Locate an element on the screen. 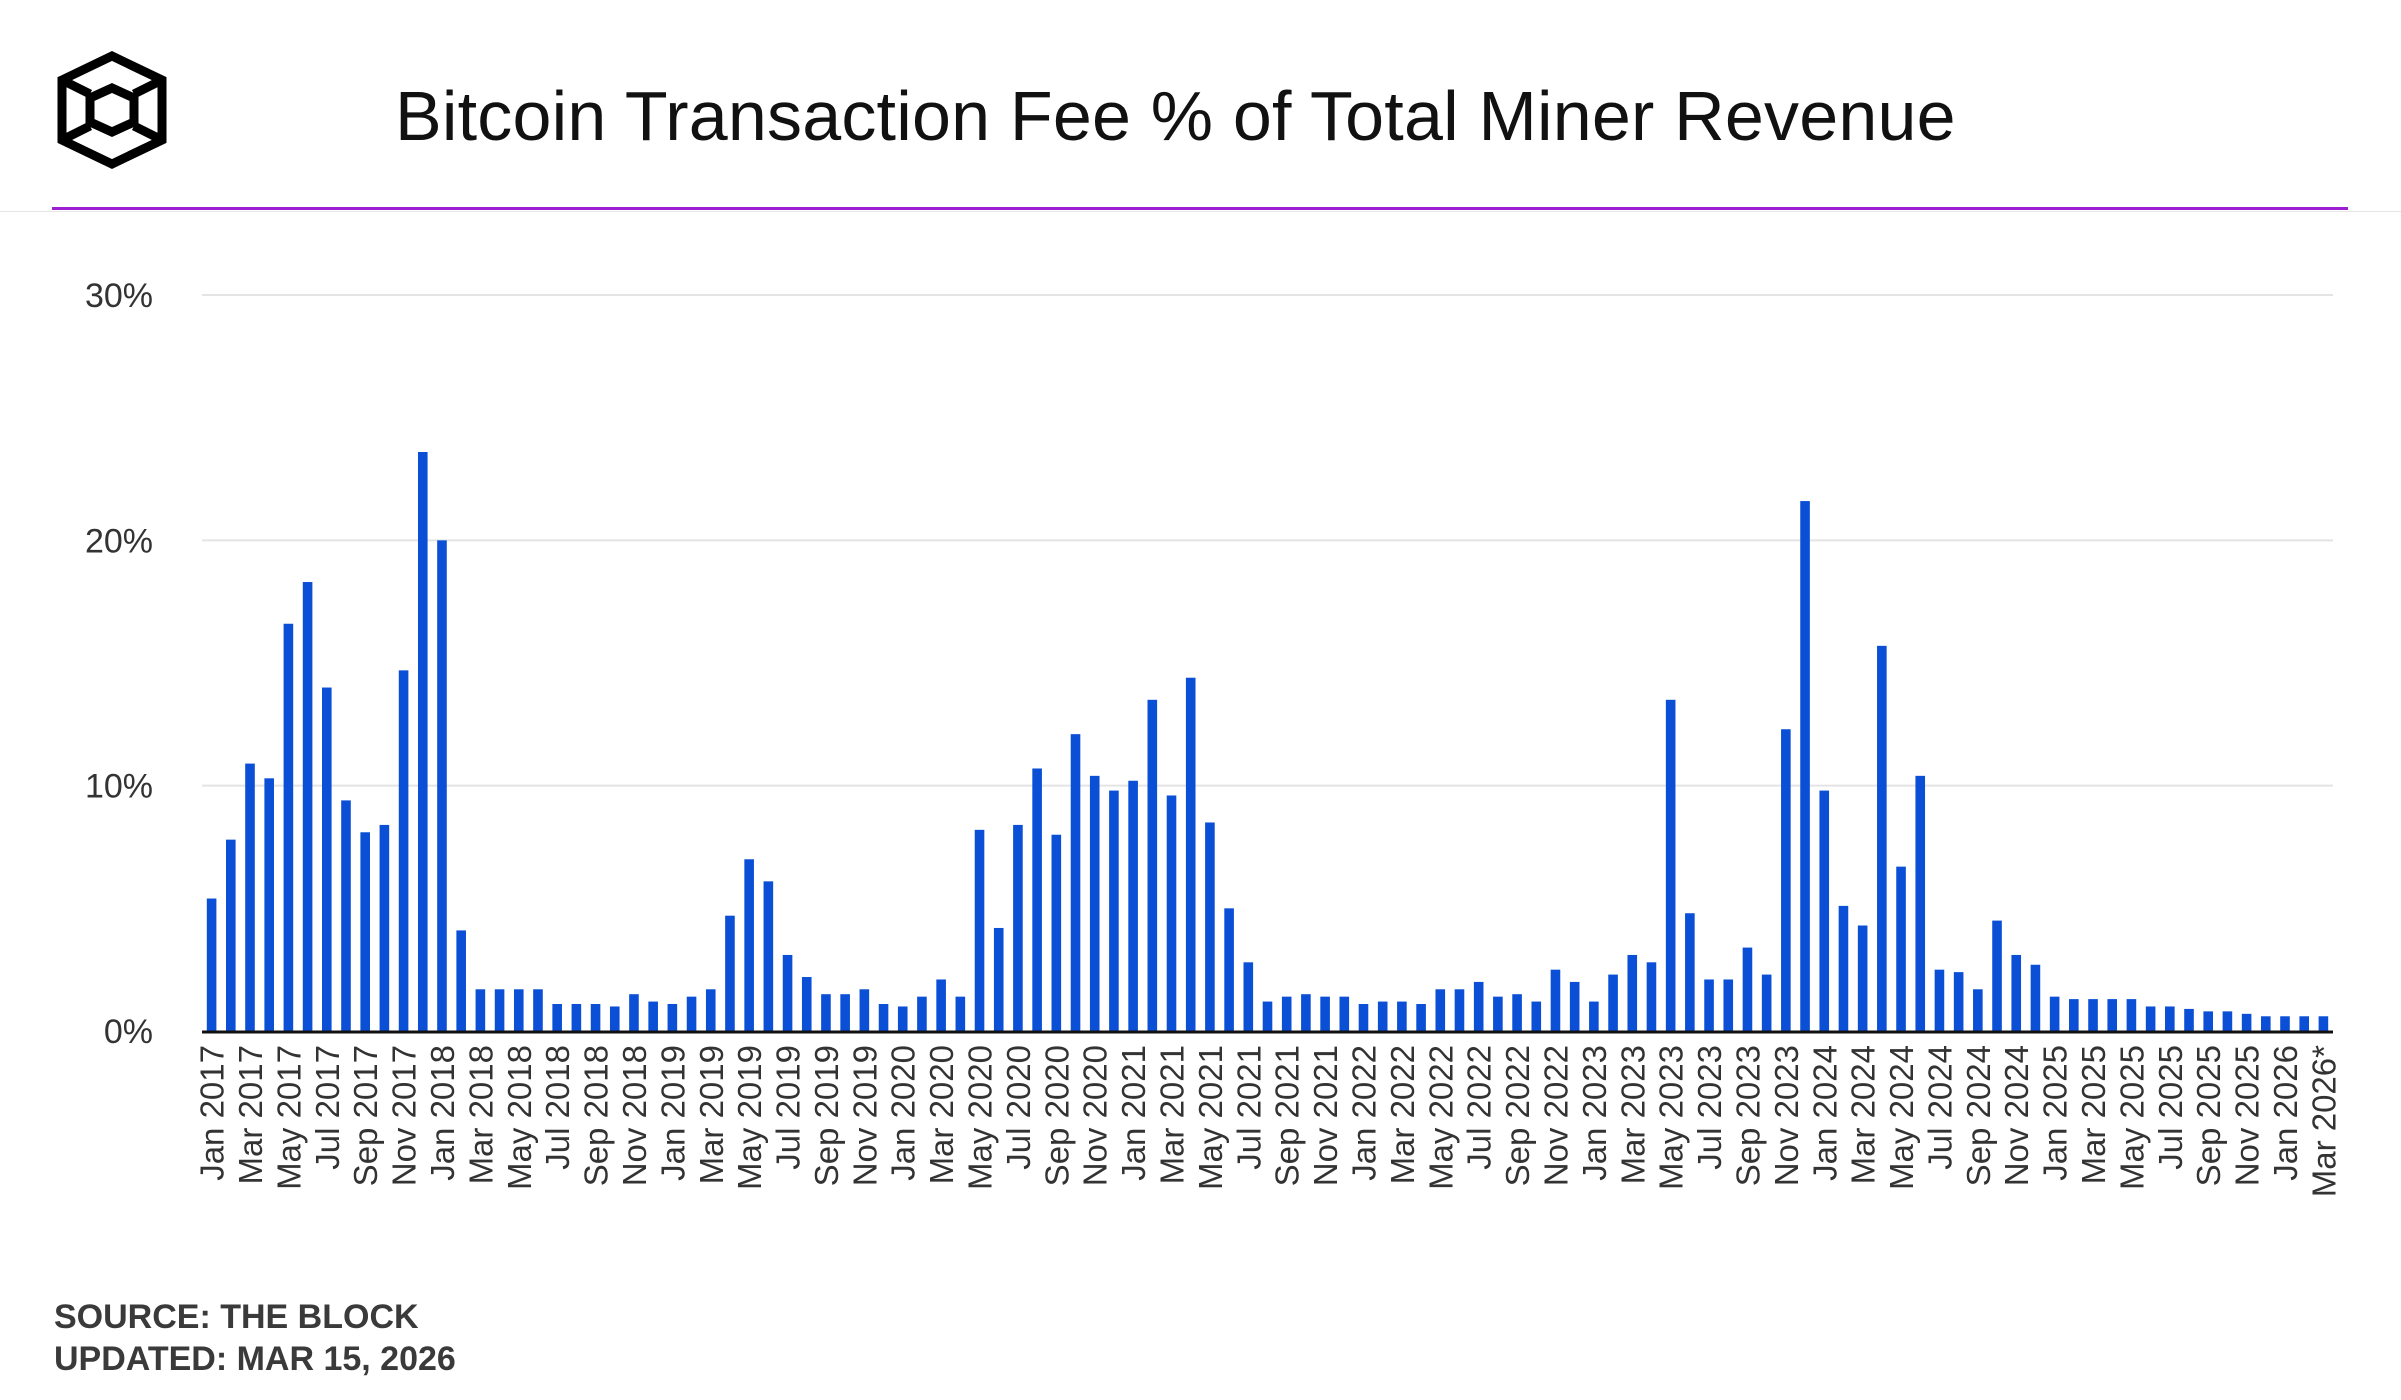 The image size is (2401, 1400). x-tick-label: Nov 2018 is located at coordinates (634, 1115).